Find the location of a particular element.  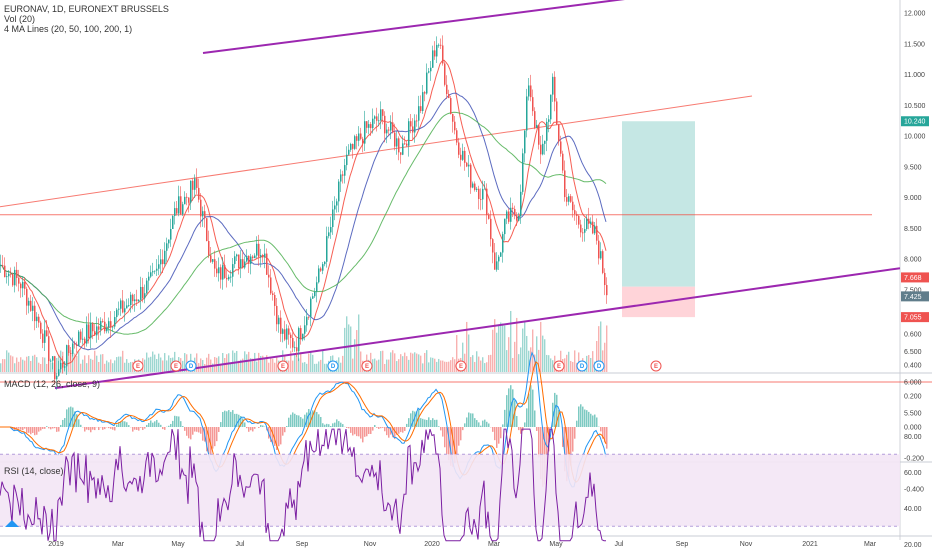

time-tick-label: May is located at coordinates (556, 544).